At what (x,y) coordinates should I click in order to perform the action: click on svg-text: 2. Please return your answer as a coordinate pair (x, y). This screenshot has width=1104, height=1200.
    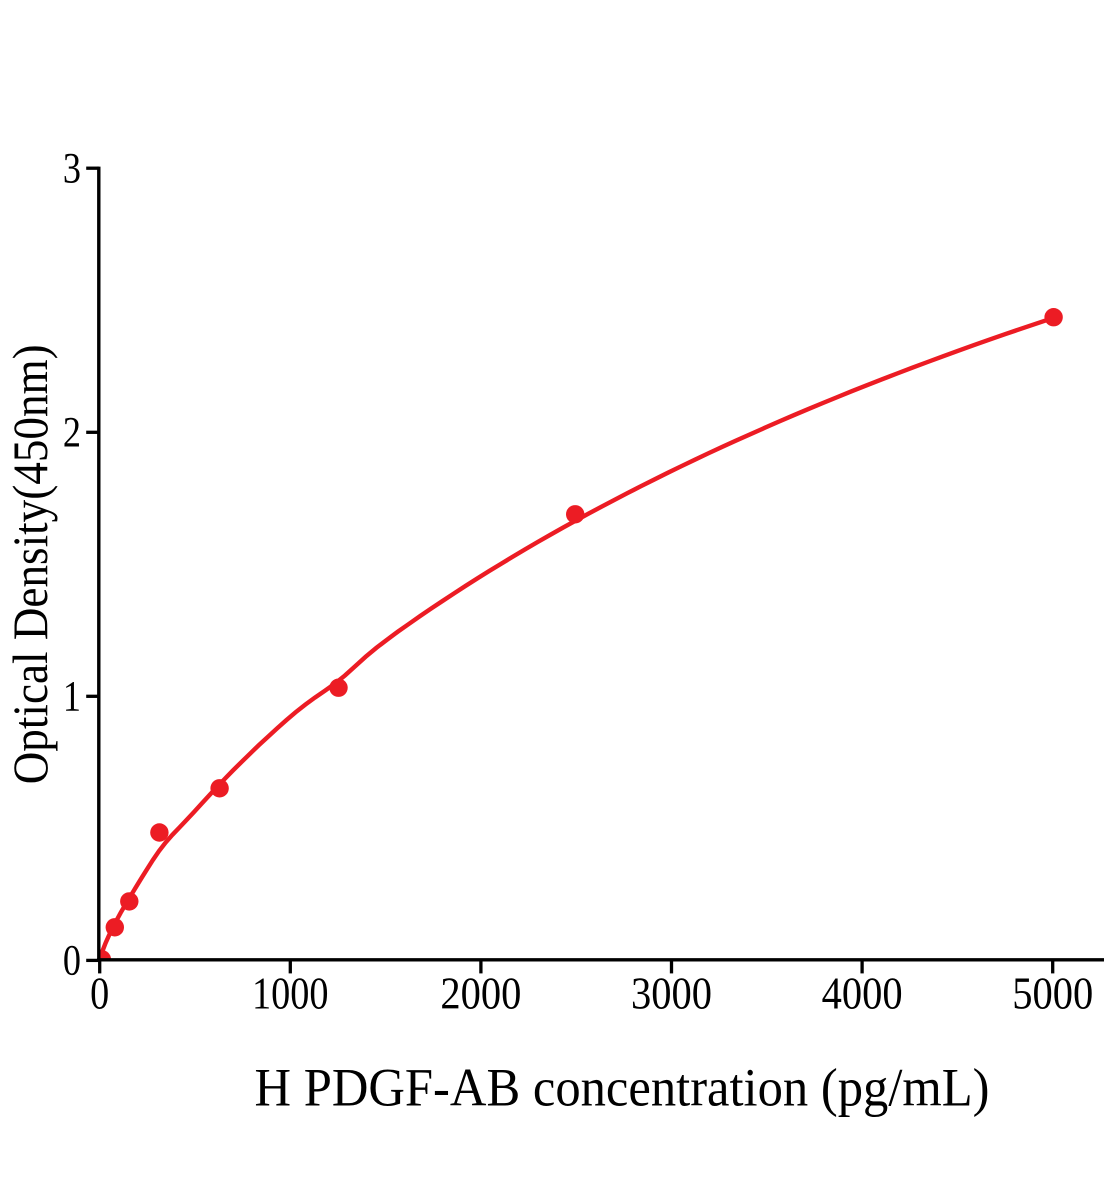
    Looking at the image, I should click on (72, 433).